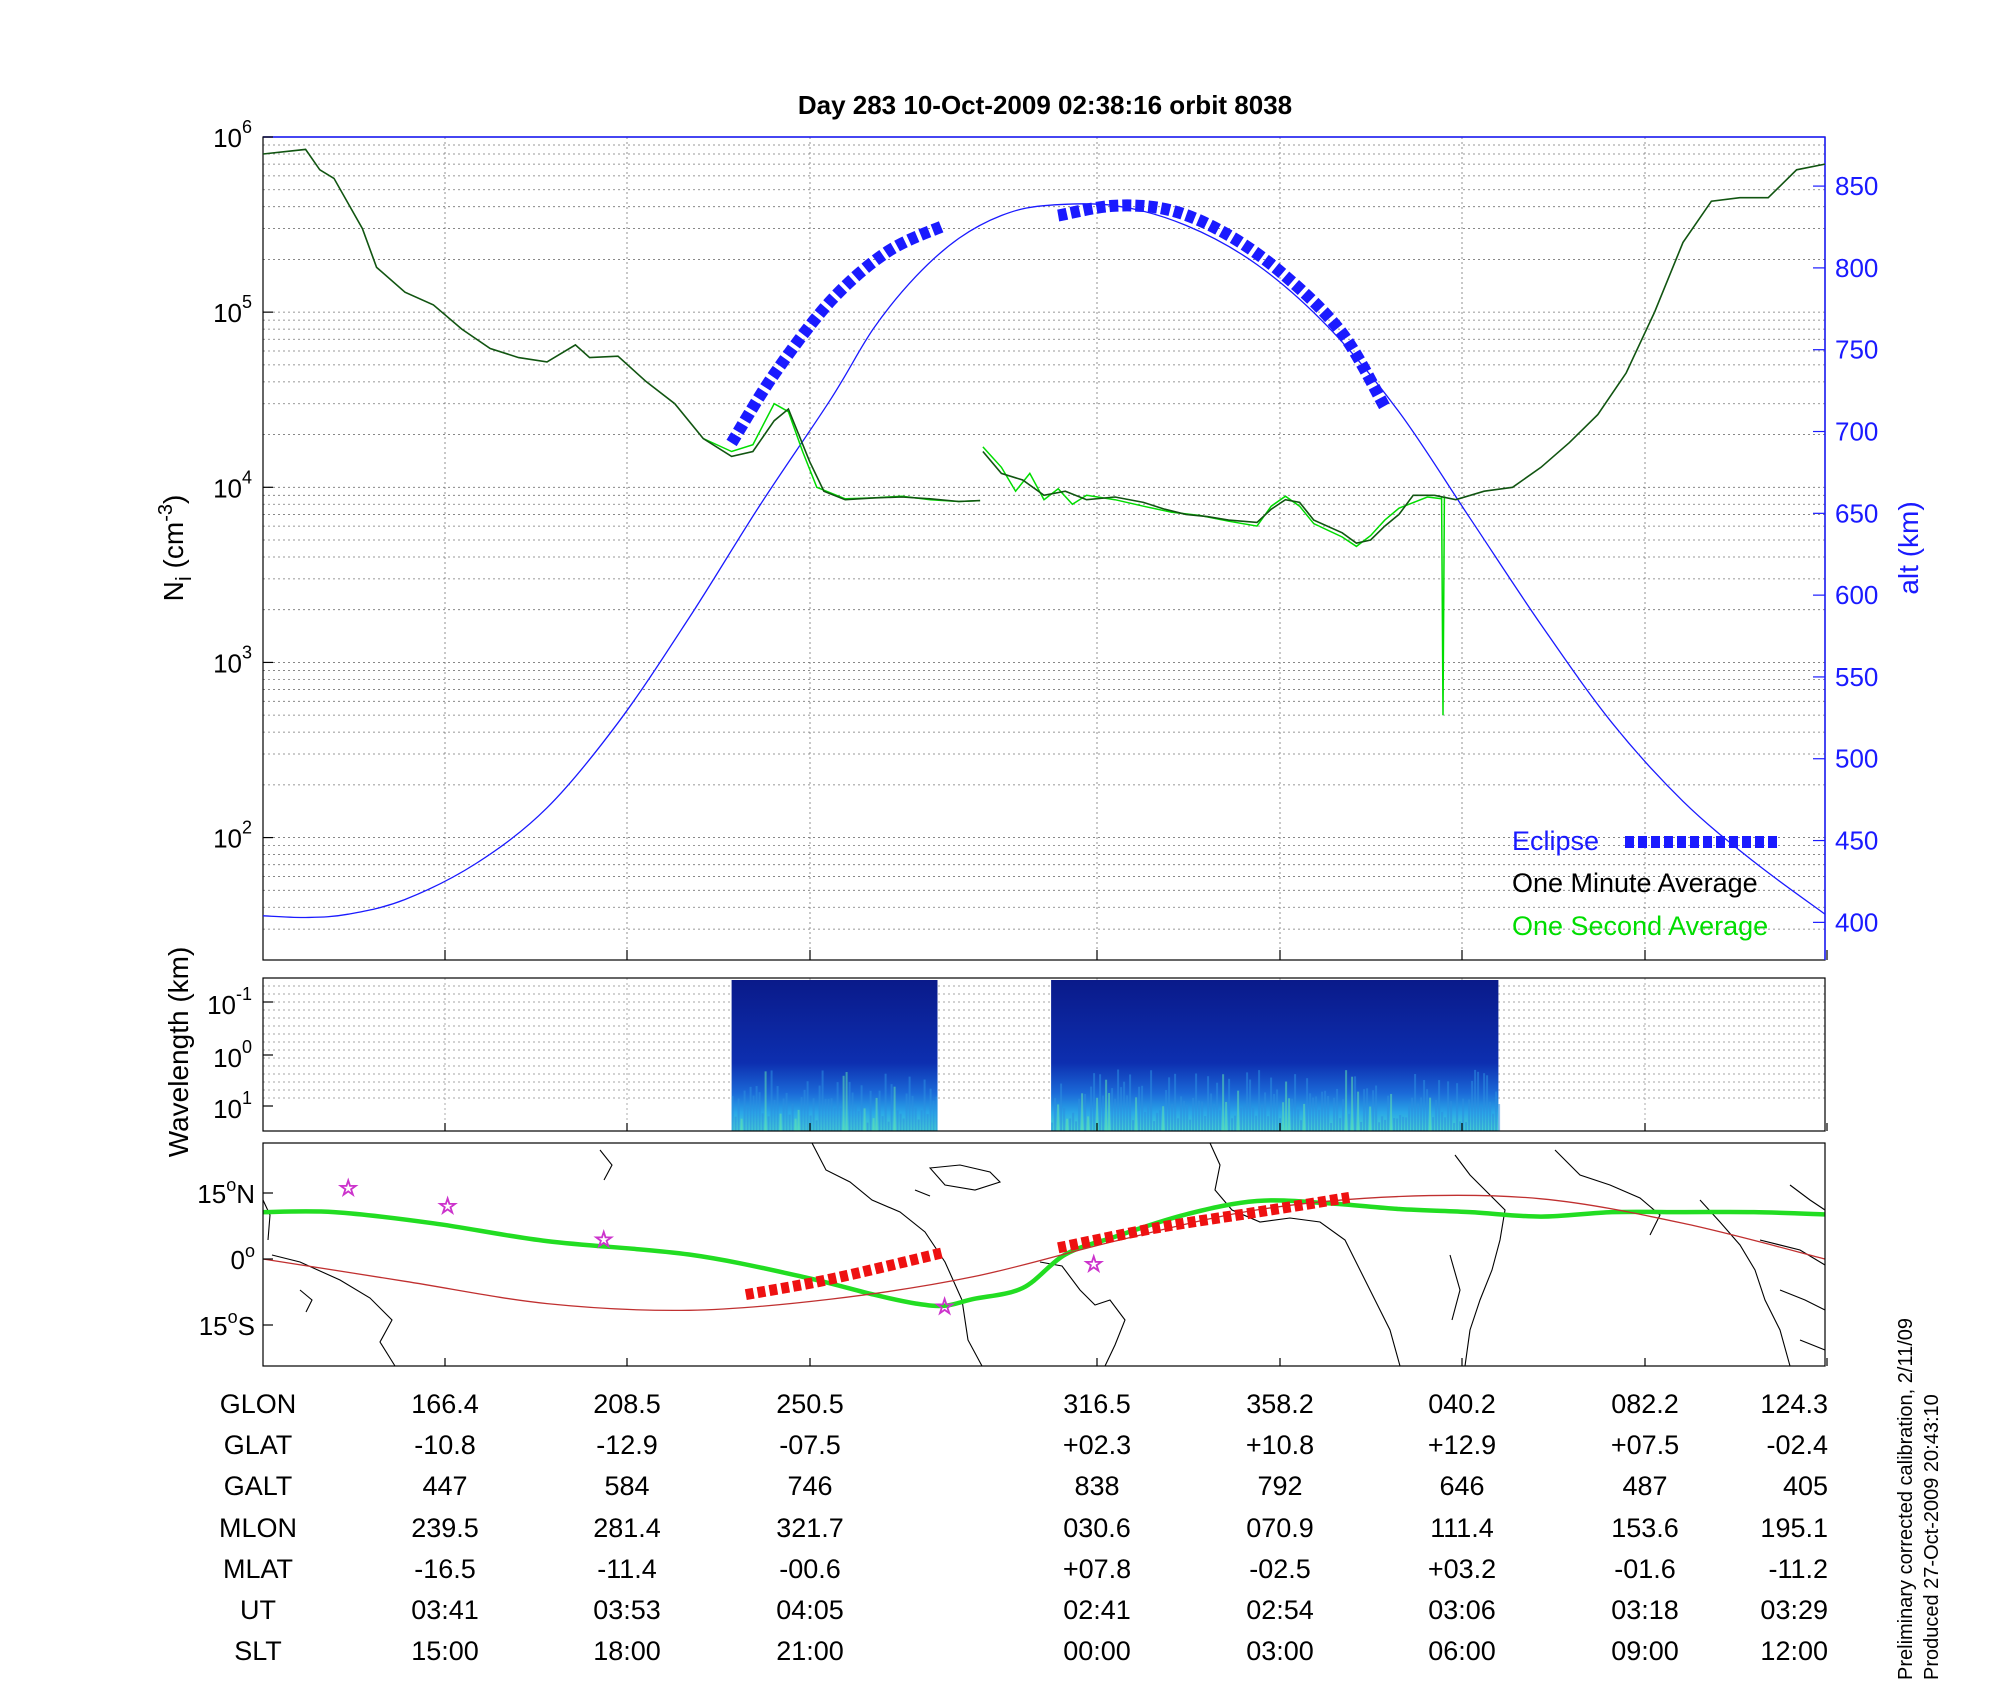 Image resolution: width=2000 pixels, height=1700 pixels. Describe the element at coordinates (1908, 547) in the screenshot. I see `altitude-y-label: alt (km)` at that location.